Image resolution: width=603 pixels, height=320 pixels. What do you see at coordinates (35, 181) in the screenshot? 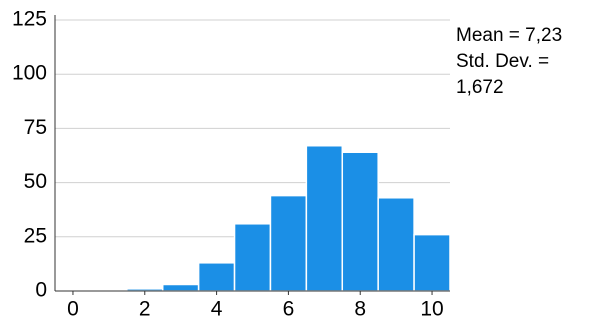
I see `y-tick-label: 50` at bounding box center [35, 181].